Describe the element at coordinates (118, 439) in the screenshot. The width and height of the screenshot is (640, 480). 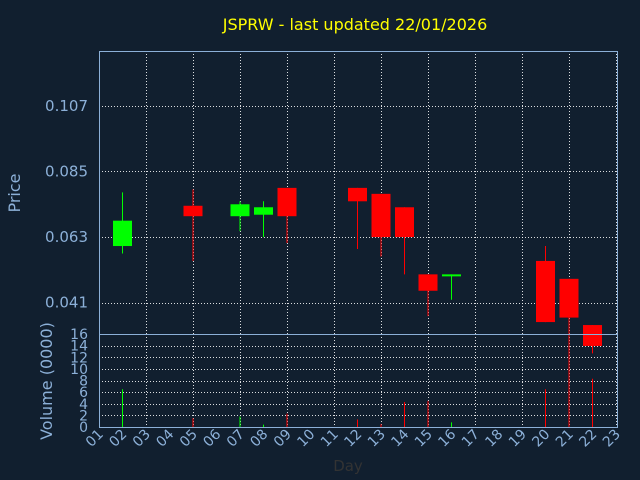
I see `x-tick-label: 02` at that location.